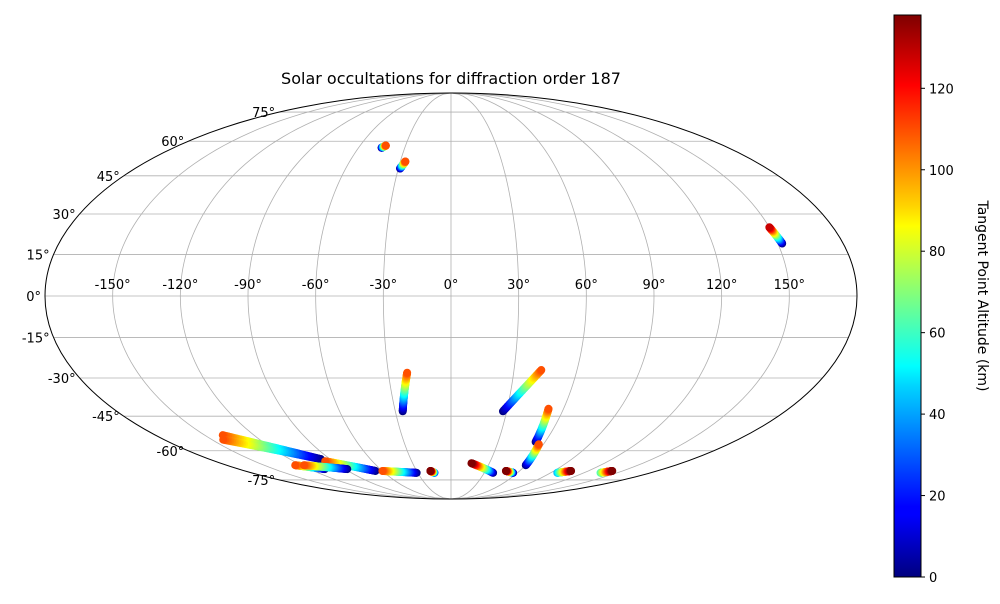  What do you see at coordinates (982, 295) in the screenshot?
I see `colorbar-label: Tangent Point Altitude (km)` at bounding box center [982, 295].